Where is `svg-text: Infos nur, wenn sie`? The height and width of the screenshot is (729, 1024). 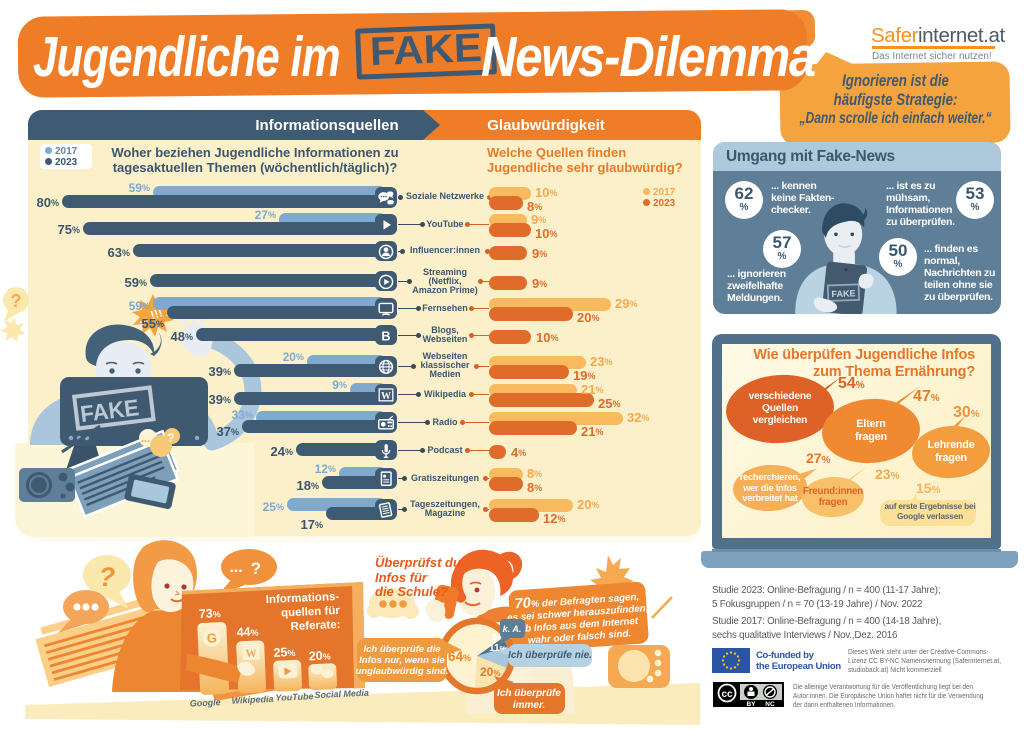 svg-text: Infos nur, wenn sie is located at coordinates (402, 660).